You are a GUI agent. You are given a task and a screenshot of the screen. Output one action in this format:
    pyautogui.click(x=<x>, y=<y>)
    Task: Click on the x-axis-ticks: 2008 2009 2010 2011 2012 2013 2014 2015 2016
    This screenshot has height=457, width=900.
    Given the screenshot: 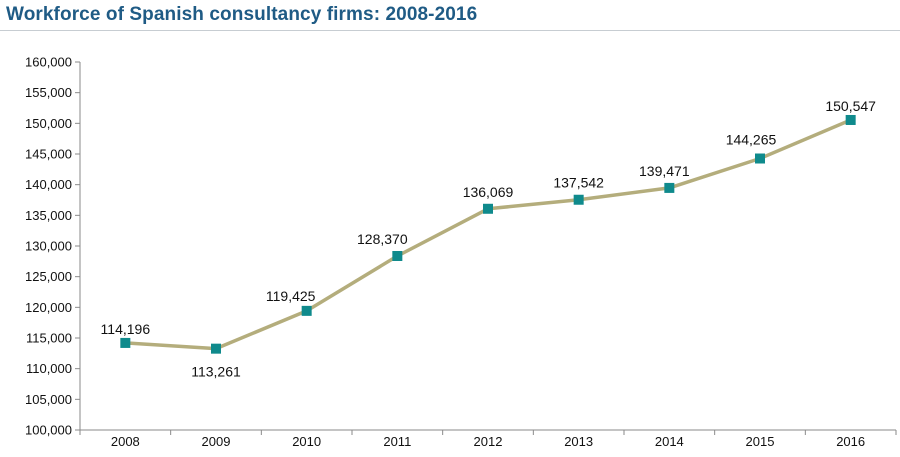 What is the action you would take?
    pyautogui.click(x=488, y=439)
    